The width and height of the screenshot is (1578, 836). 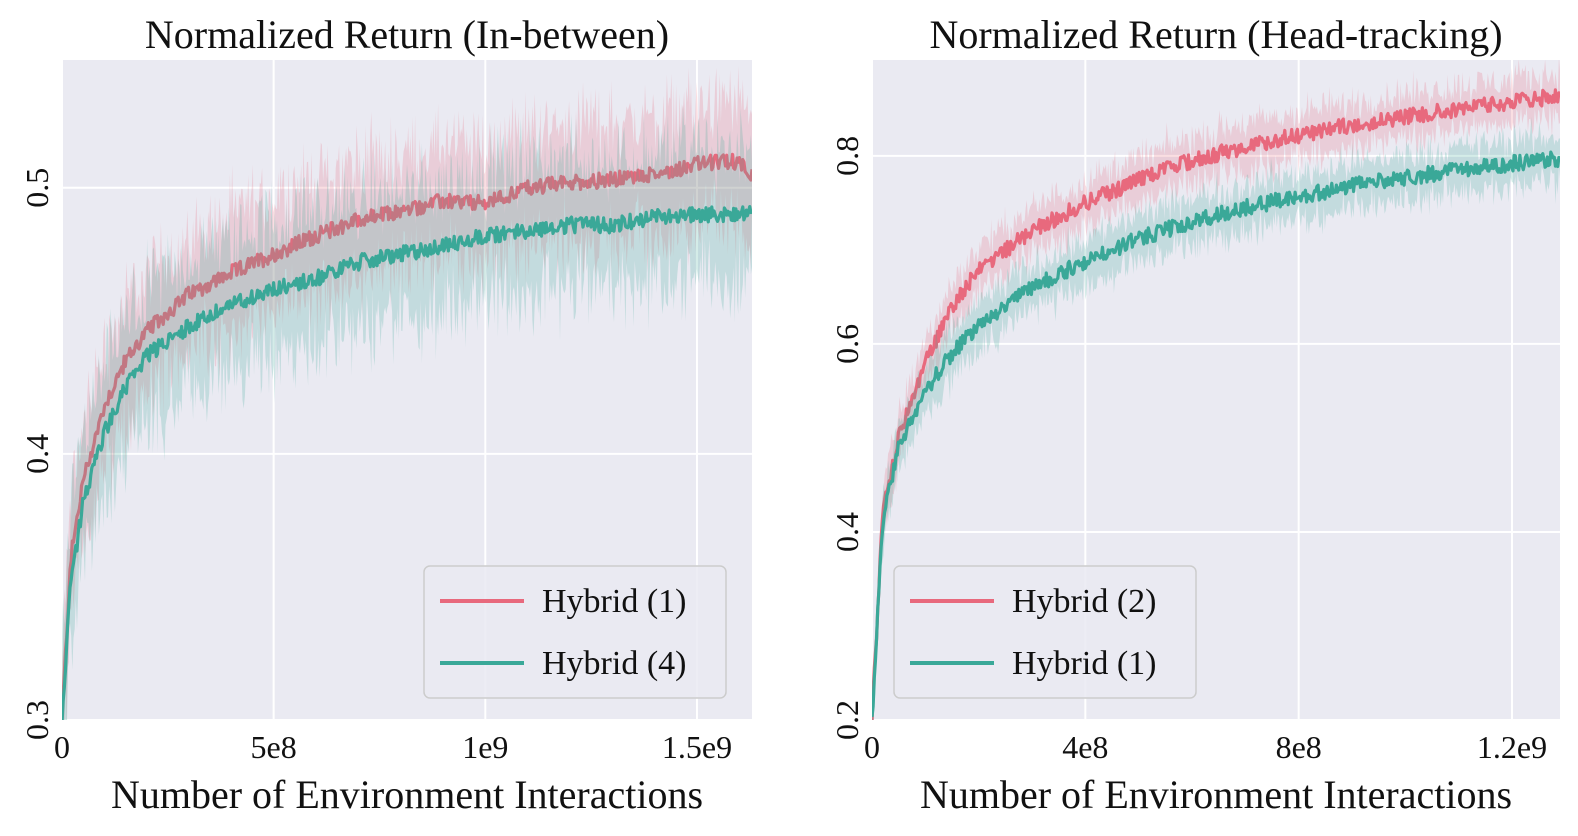 I want to click on head-tracking-legend-label-1: Hybrid (2), so click(x=1084, y=601).